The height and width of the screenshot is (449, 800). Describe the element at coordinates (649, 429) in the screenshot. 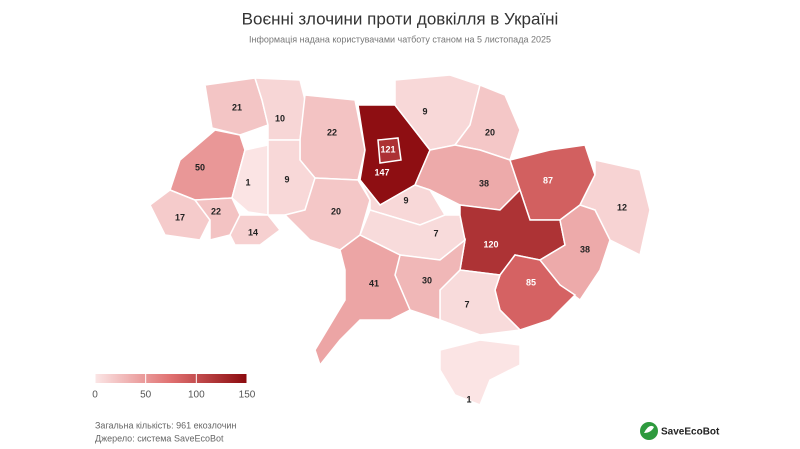

I see `logo-leaf` at that location.